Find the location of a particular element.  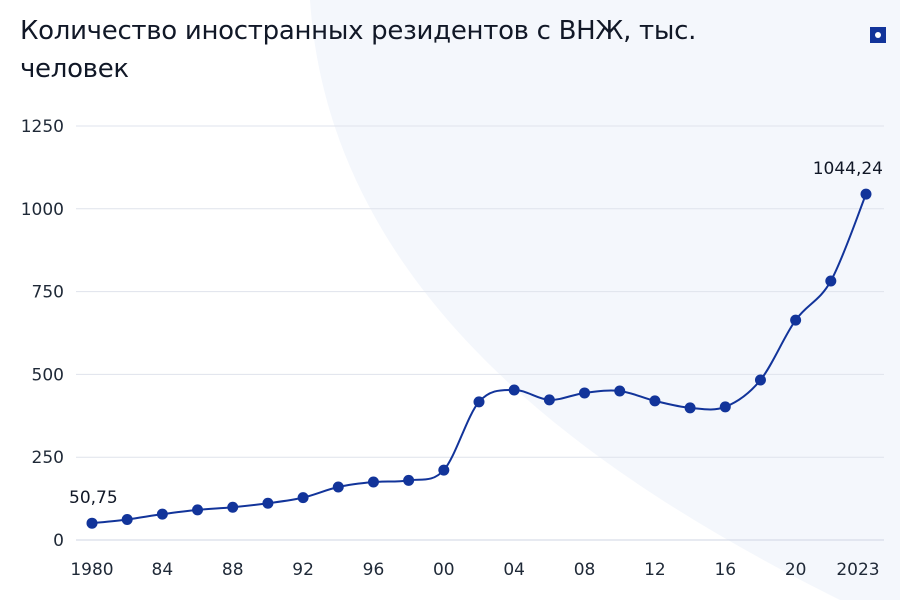

x-tick-label: 88 is located at coordinates (233, 570).